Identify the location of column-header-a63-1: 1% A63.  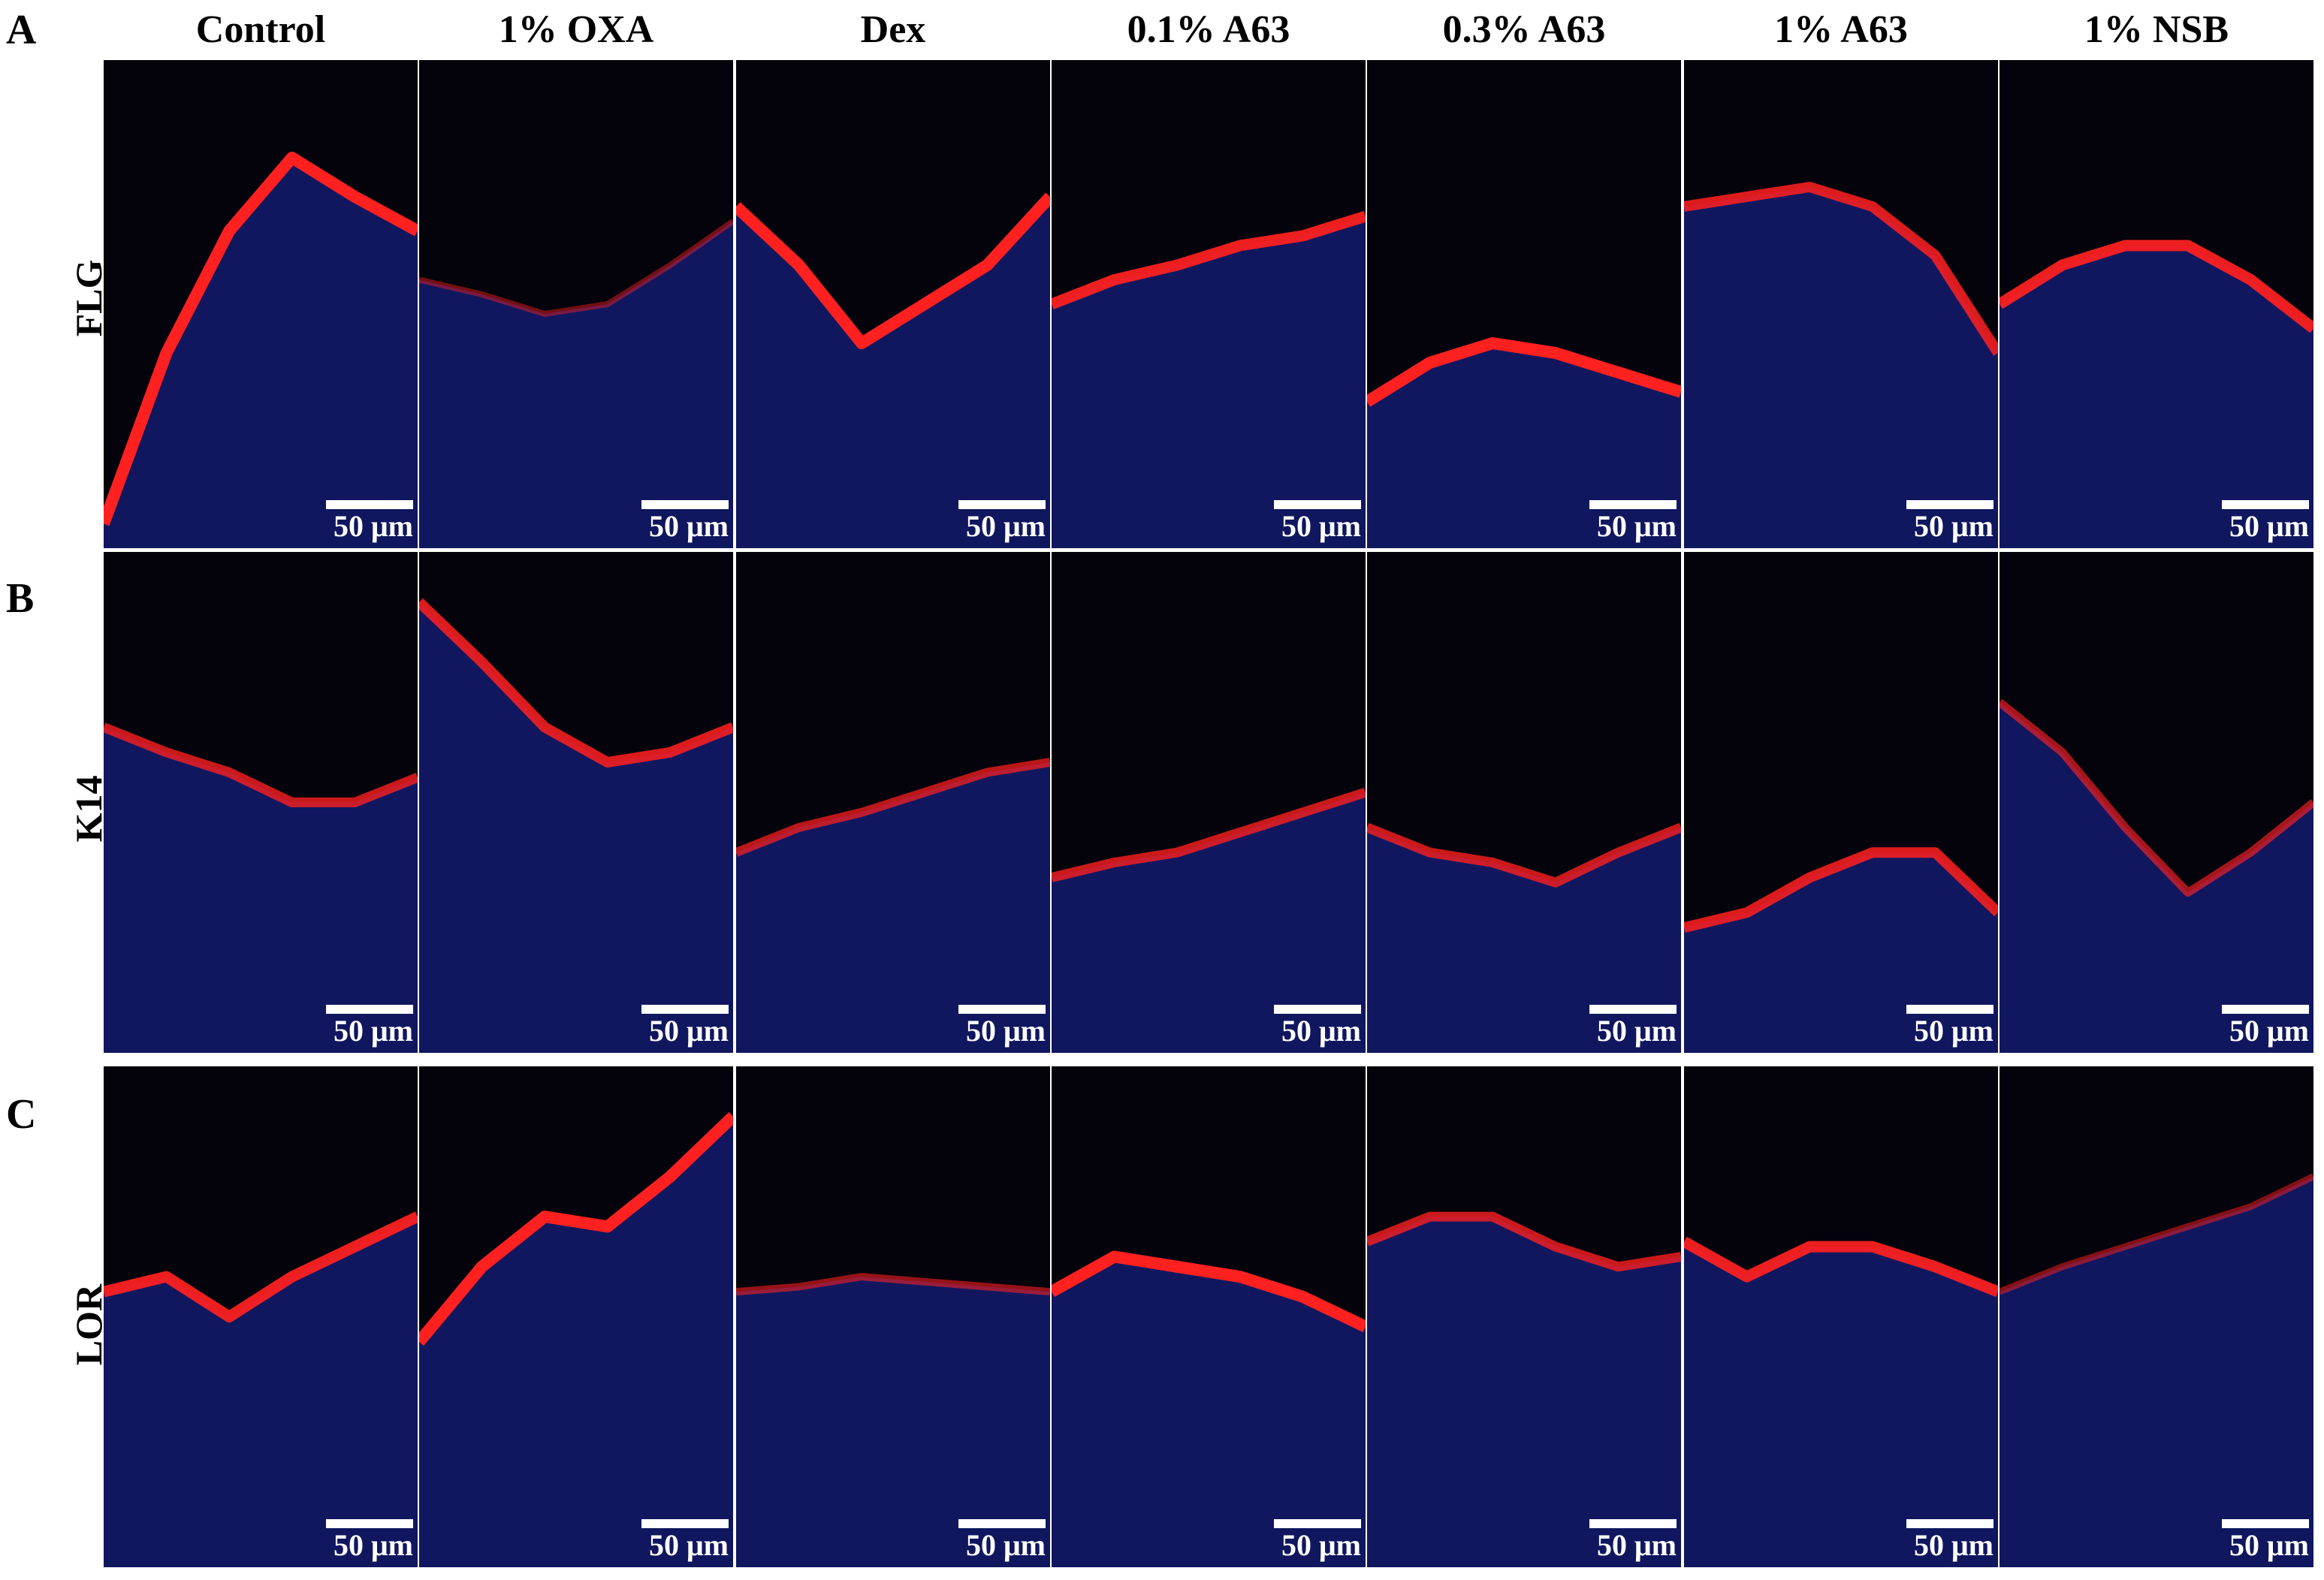
(1841, 30).